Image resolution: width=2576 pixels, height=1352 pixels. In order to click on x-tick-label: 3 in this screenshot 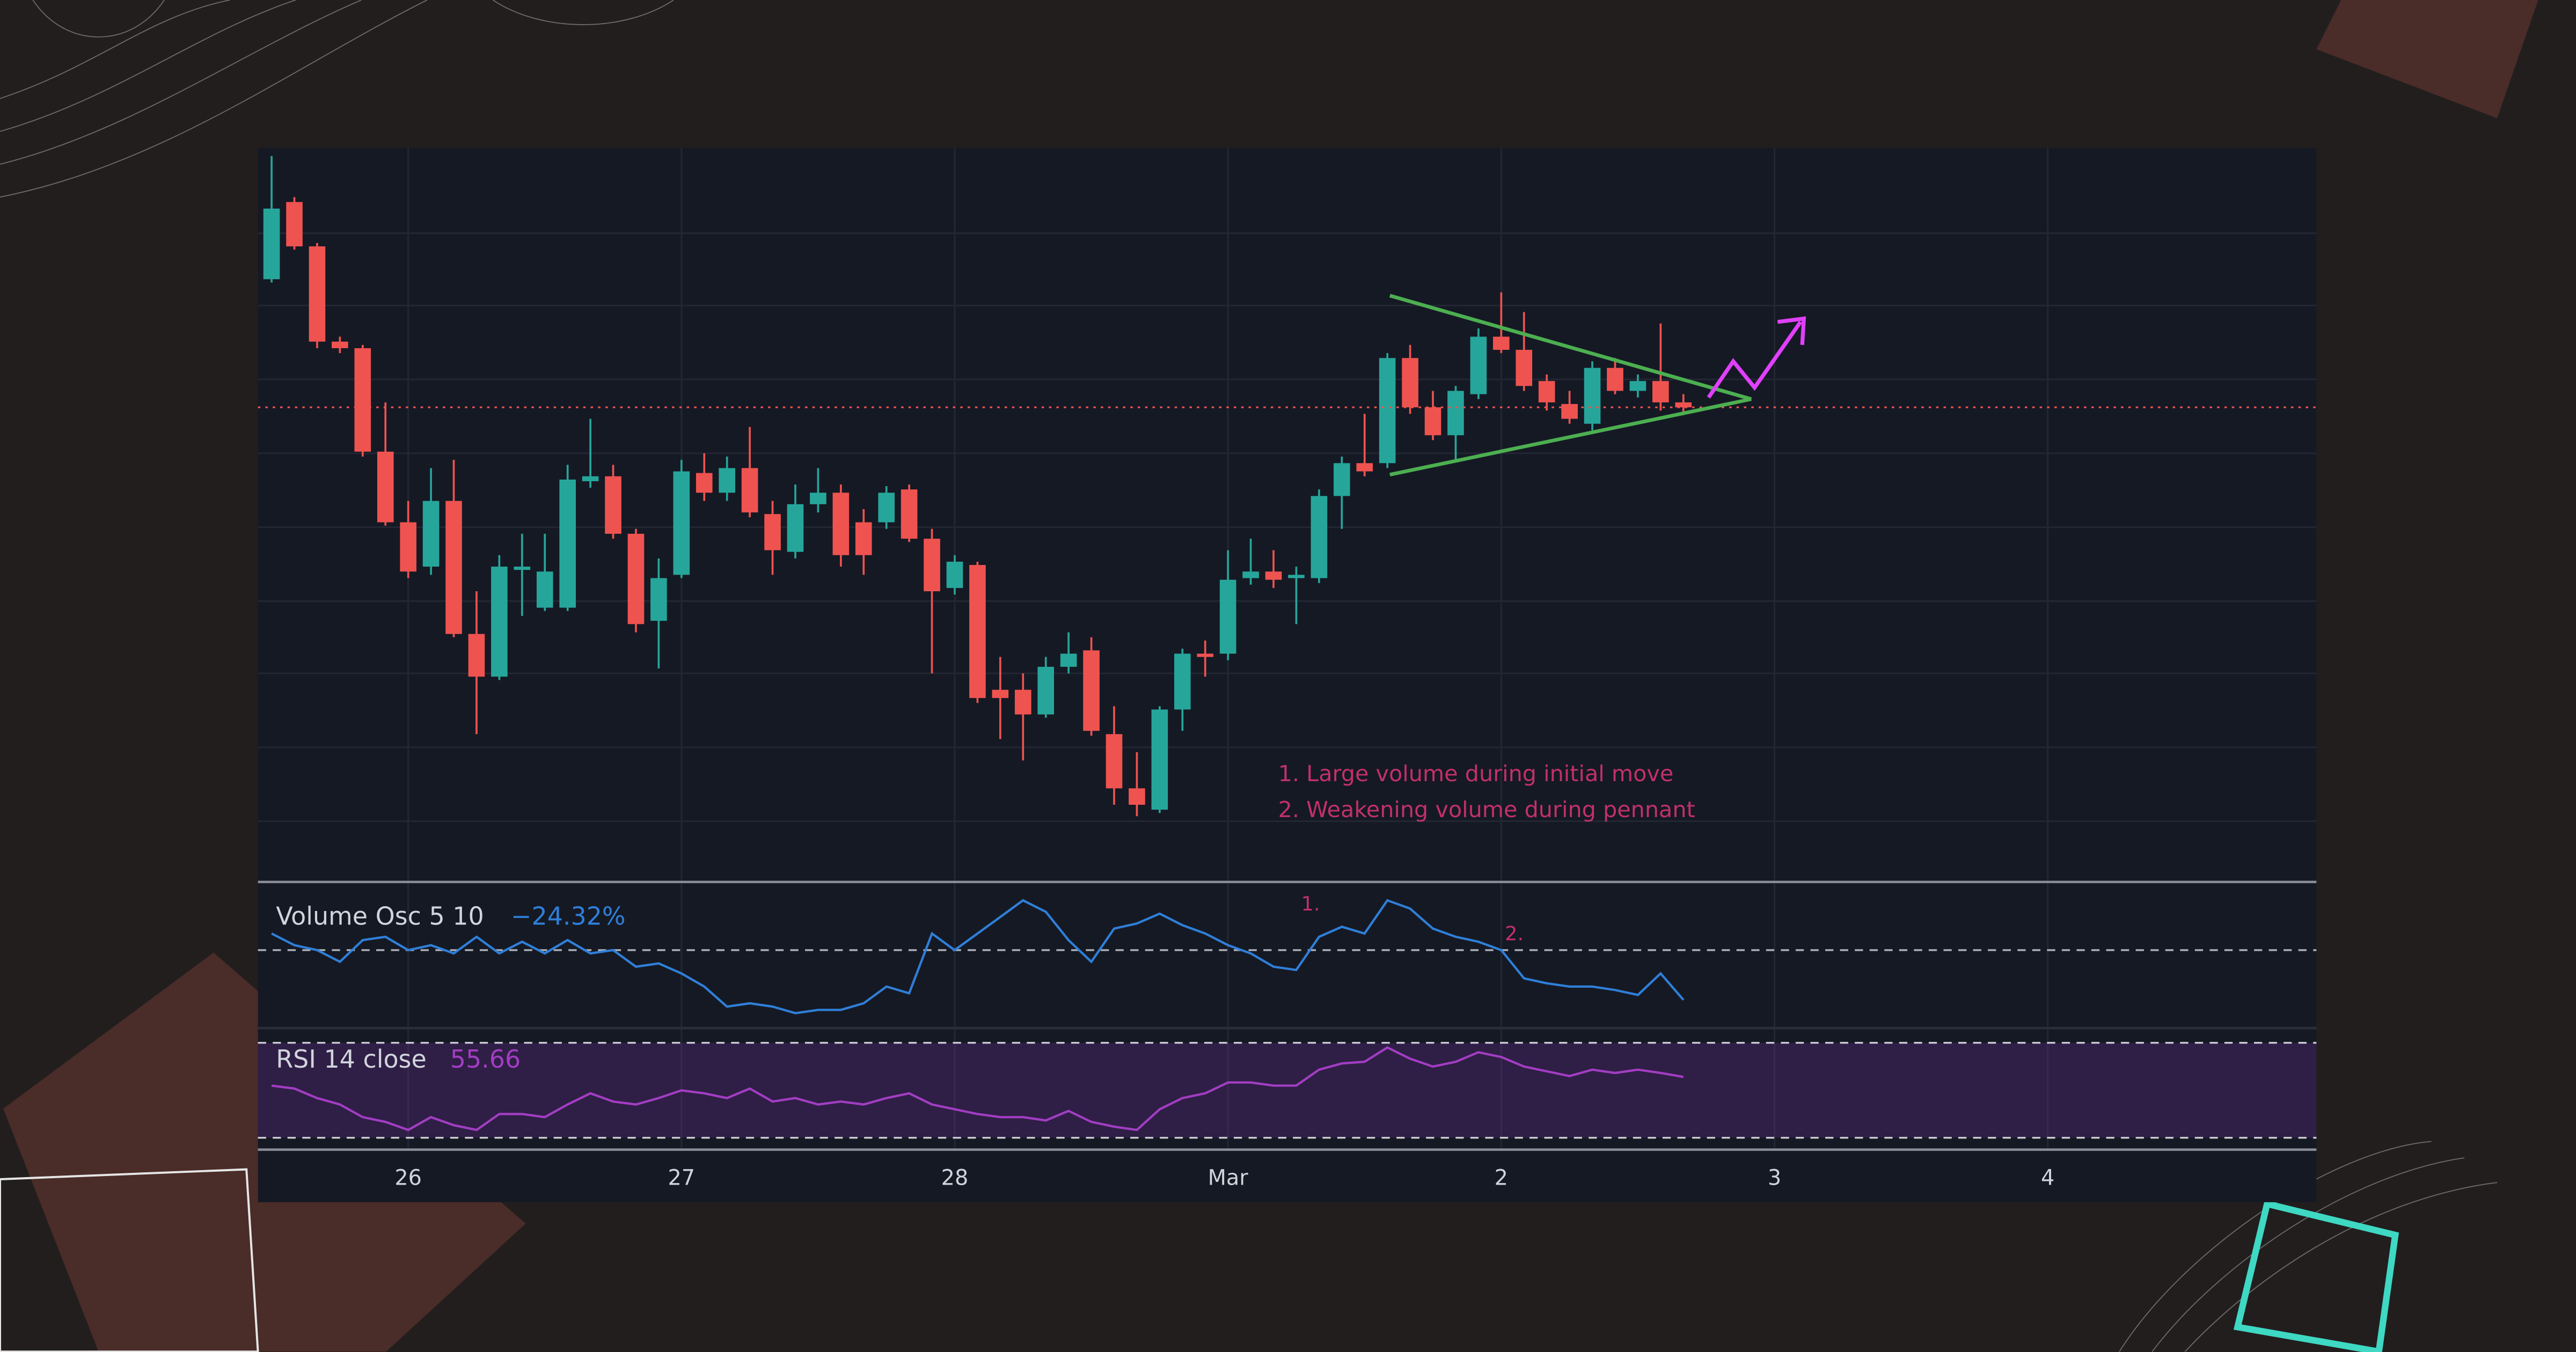, I will do `click(1774, 1177)`.